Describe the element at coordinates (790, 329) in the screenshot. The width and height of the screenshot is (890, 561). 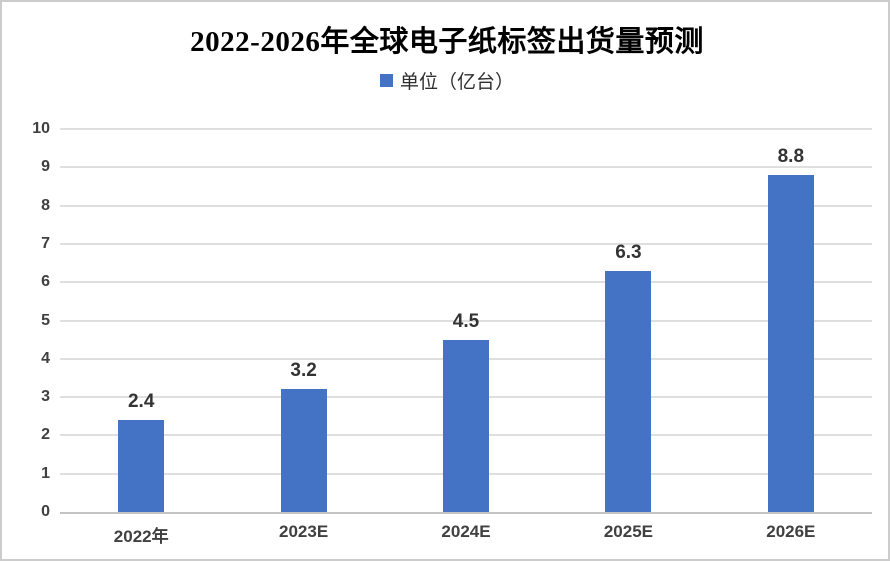
I see `bar-2026E: 8.8` at that location.